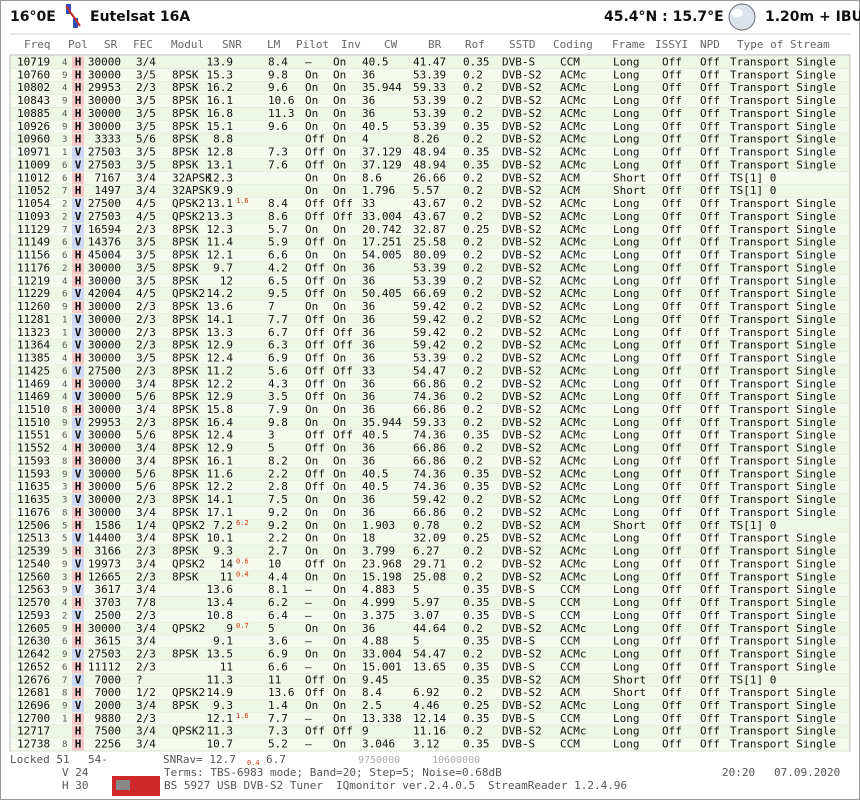 The image size is (860, 800). What do you see at coordinates (33, 628) in the screenshot?
I see `cell: 12605` at bounding box center [33, 628].